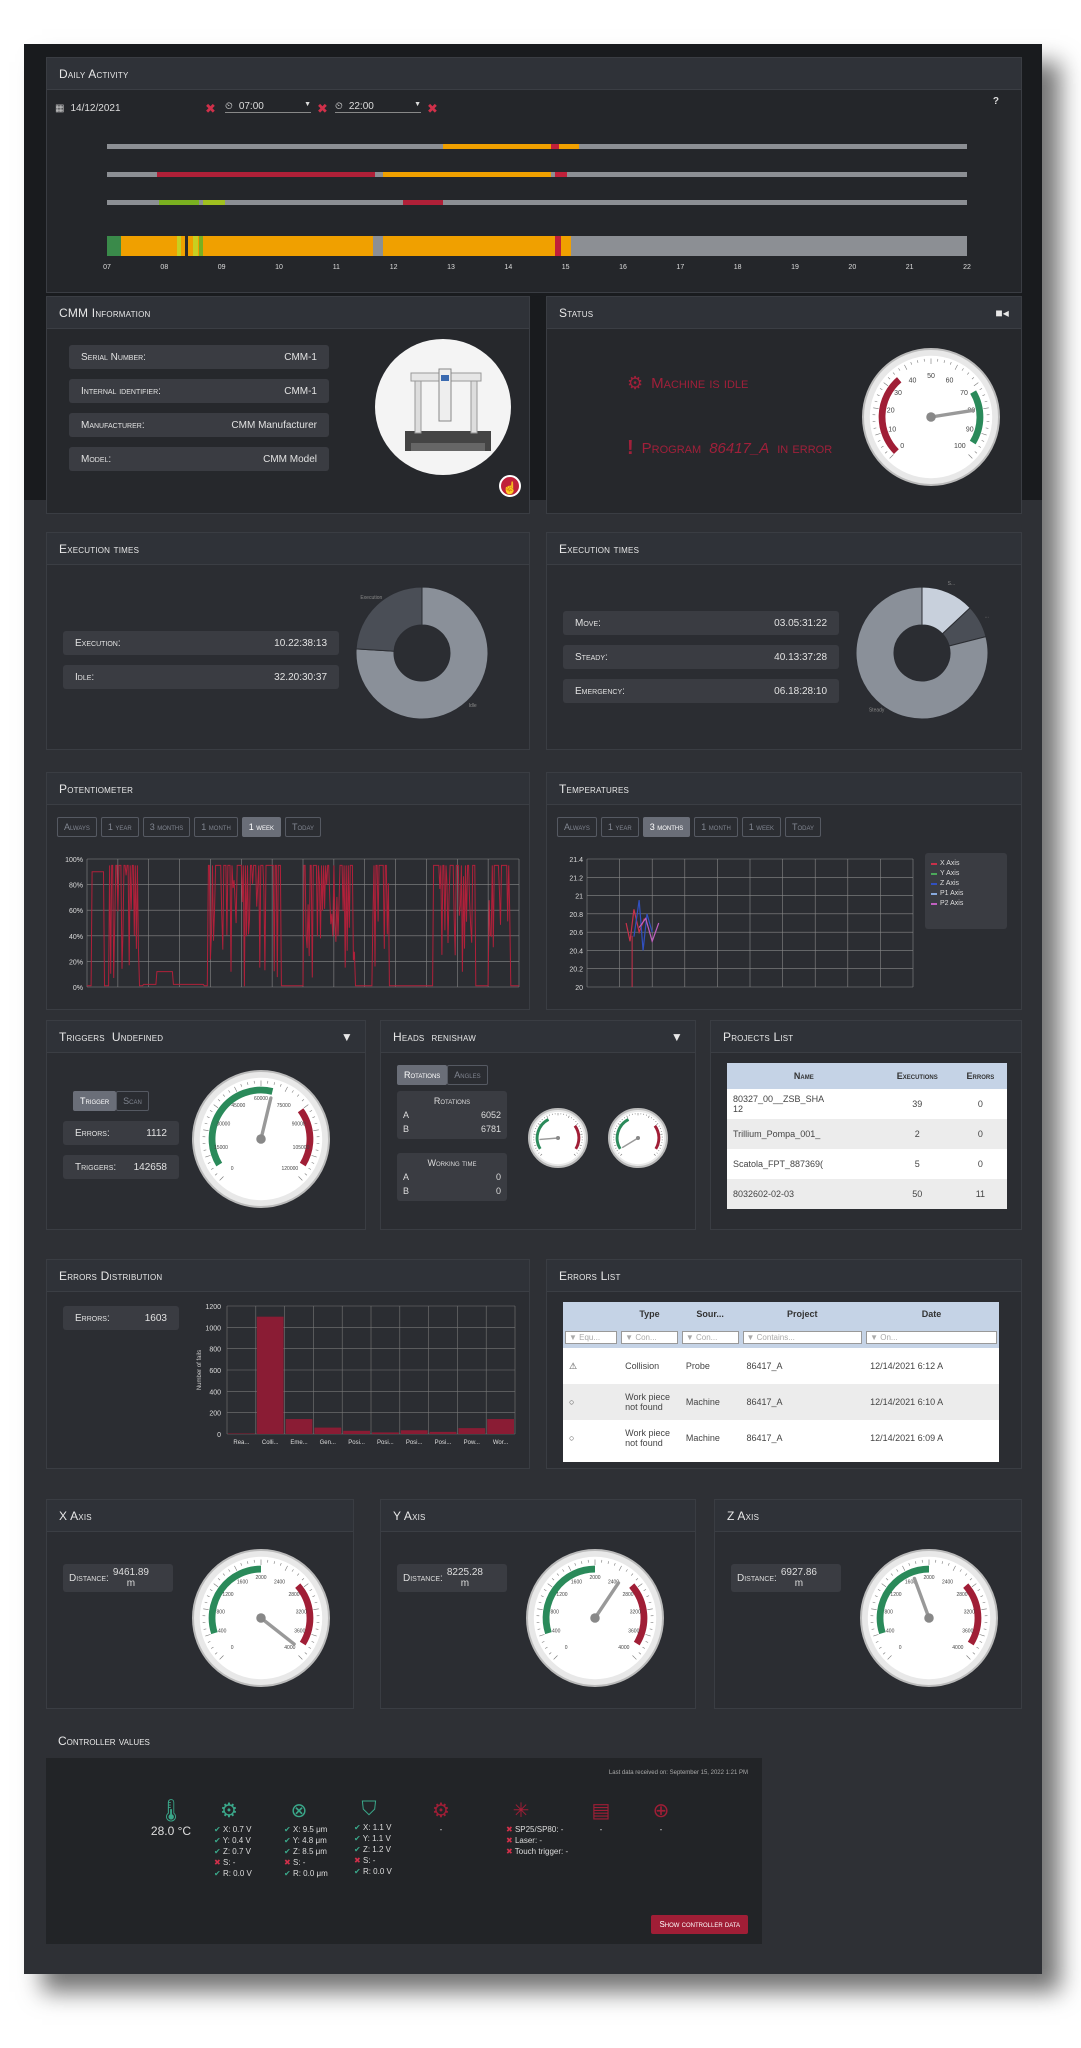 The height and width of the screenshot is (2048, 1081). Describe the element at coordinates (758, 1036) in the screenshot. I see `projects-list-title: Projects List` at that location.